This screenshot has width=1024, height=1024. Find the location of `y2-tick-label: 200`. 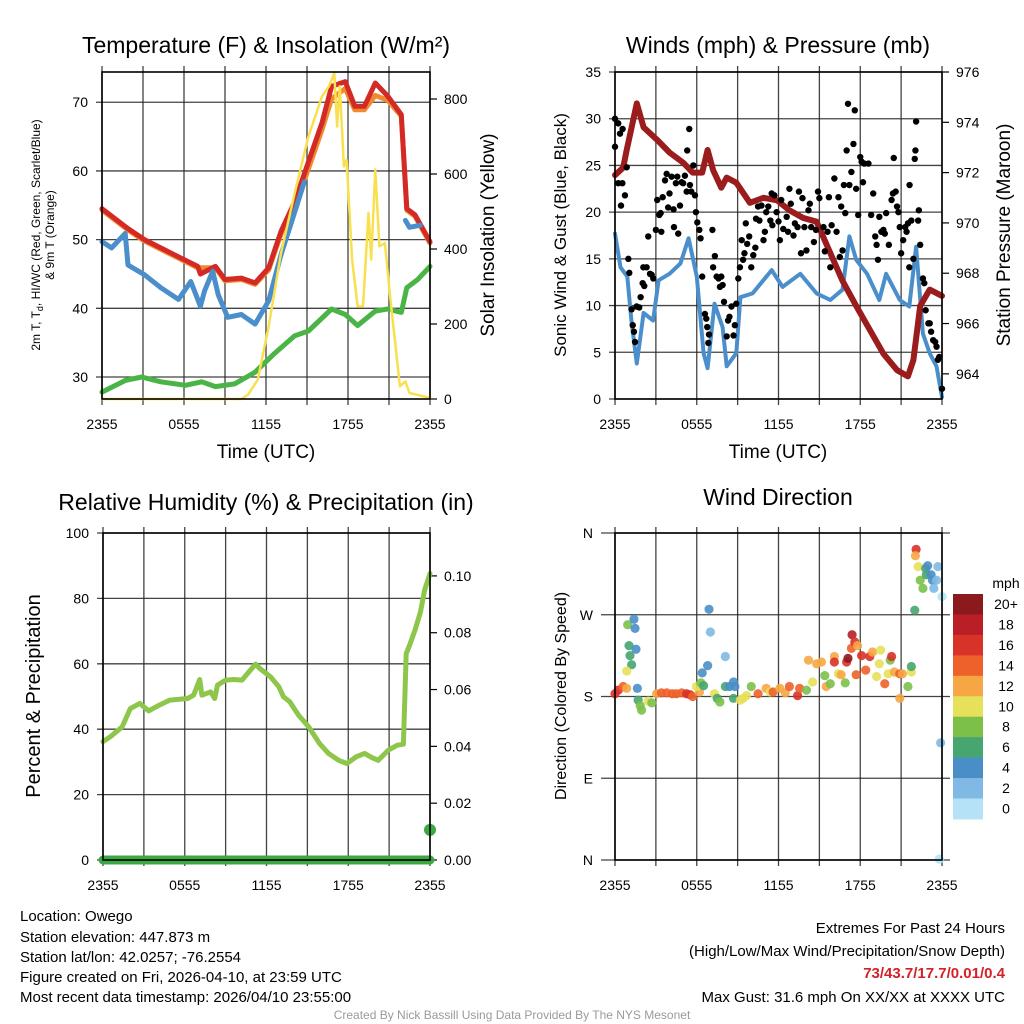

y2-tick-label: 200 is located at coordinates (456, 324).